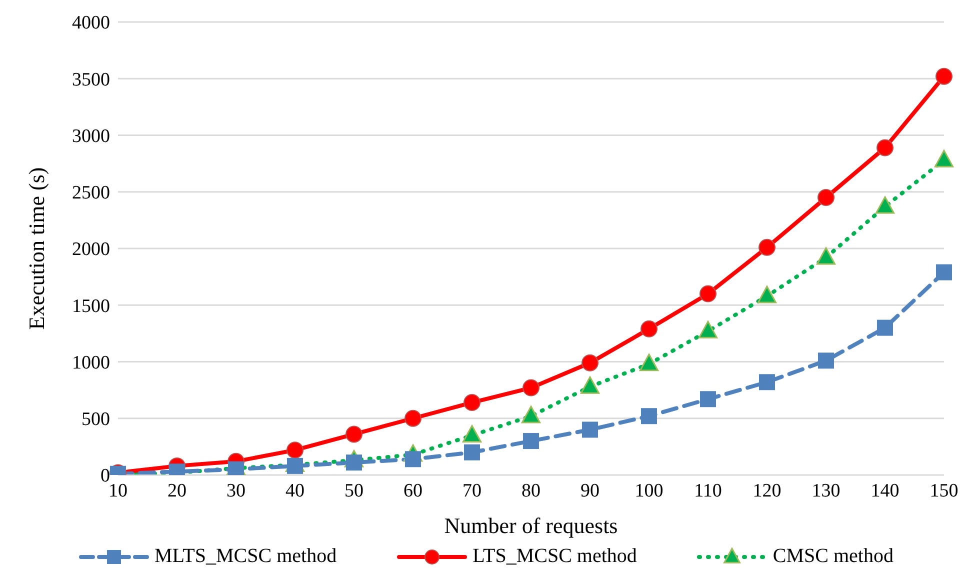  What do you see at coordinates (177, 491) in the screenshot?
I see `x-tick-label: 20` at bounding box center [177, 491].